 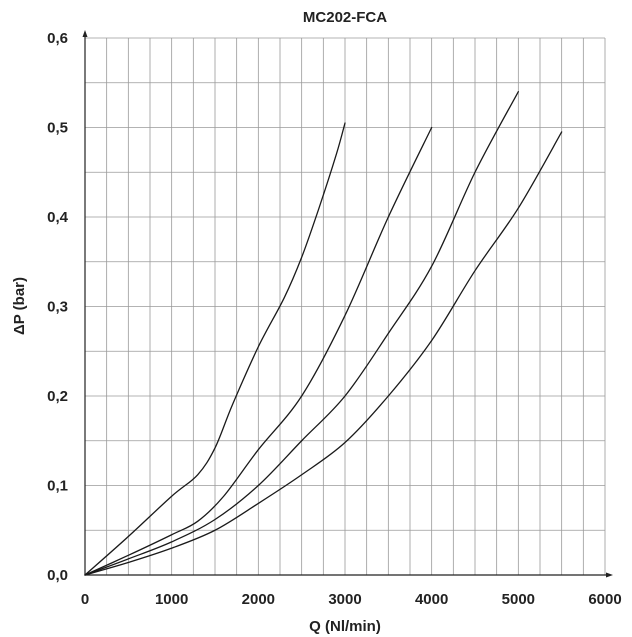 What do you see at coordinates (19, 306) in the screenshot?
I see `y-axis-label: ΔP (bar)` at bounding box center [19, 306].